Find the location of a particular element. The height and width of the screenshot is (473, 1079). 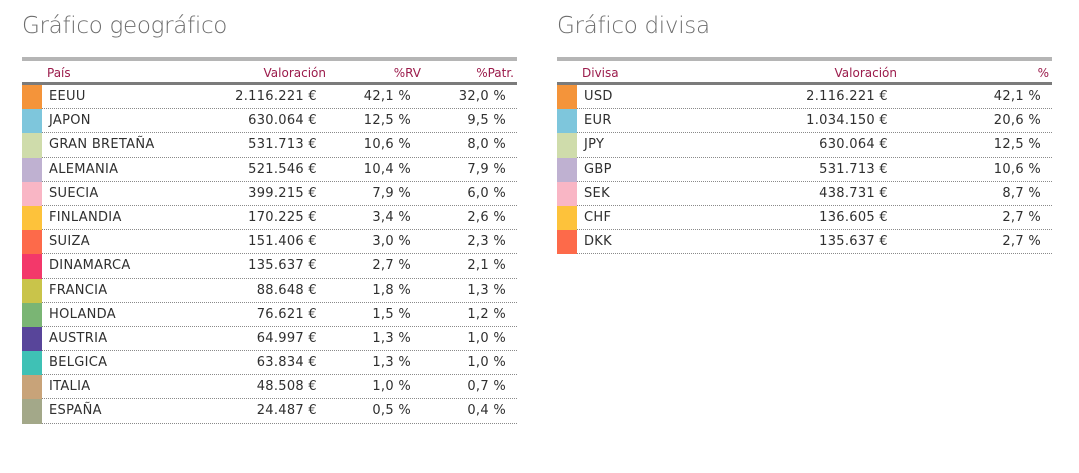

cell-pais: SUIZA is located at coordinates (69, 242).